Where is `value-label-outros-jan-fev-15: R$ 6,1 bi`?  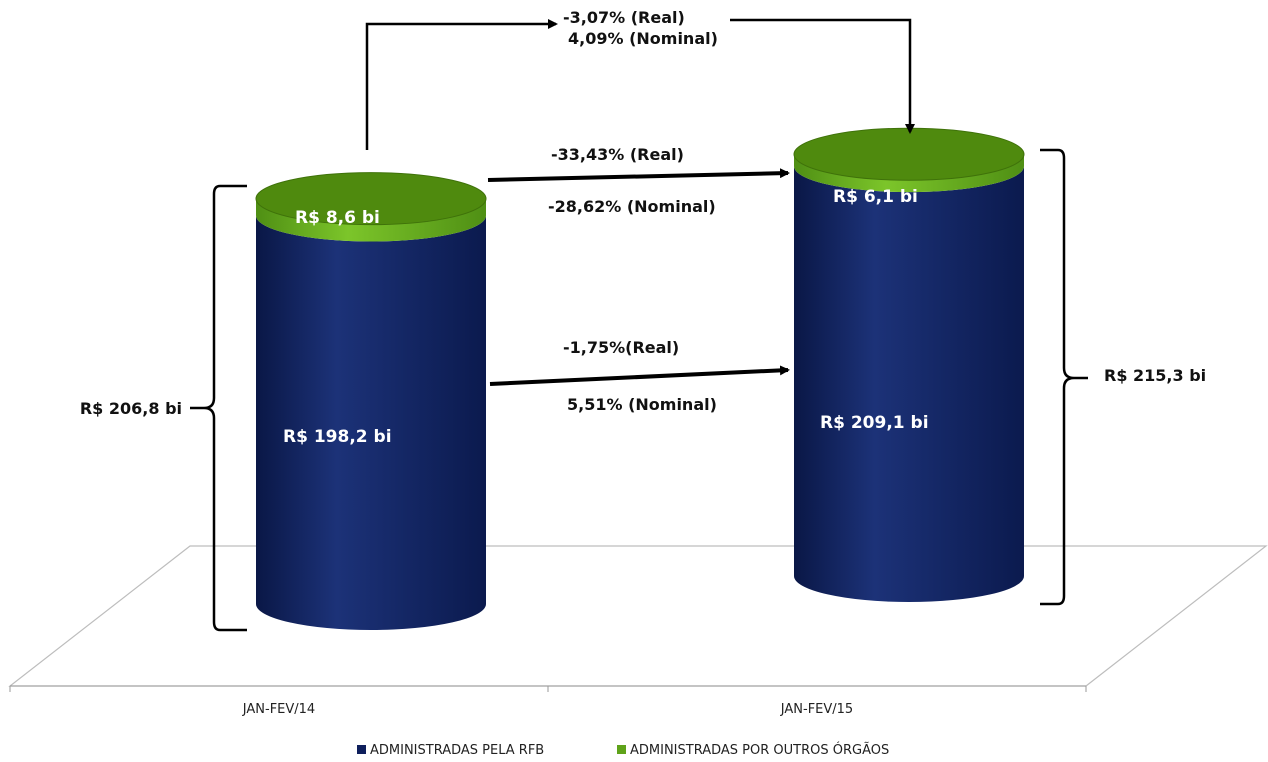
value-label-outros-jan-fev-15: R$ 6,1 bi is located at coordinates (875, 197).